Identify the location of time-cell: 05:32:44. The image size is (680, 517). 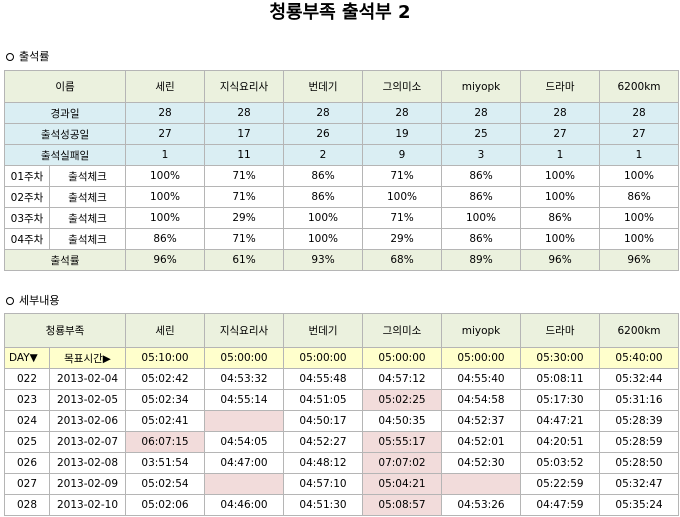
(639, 379).